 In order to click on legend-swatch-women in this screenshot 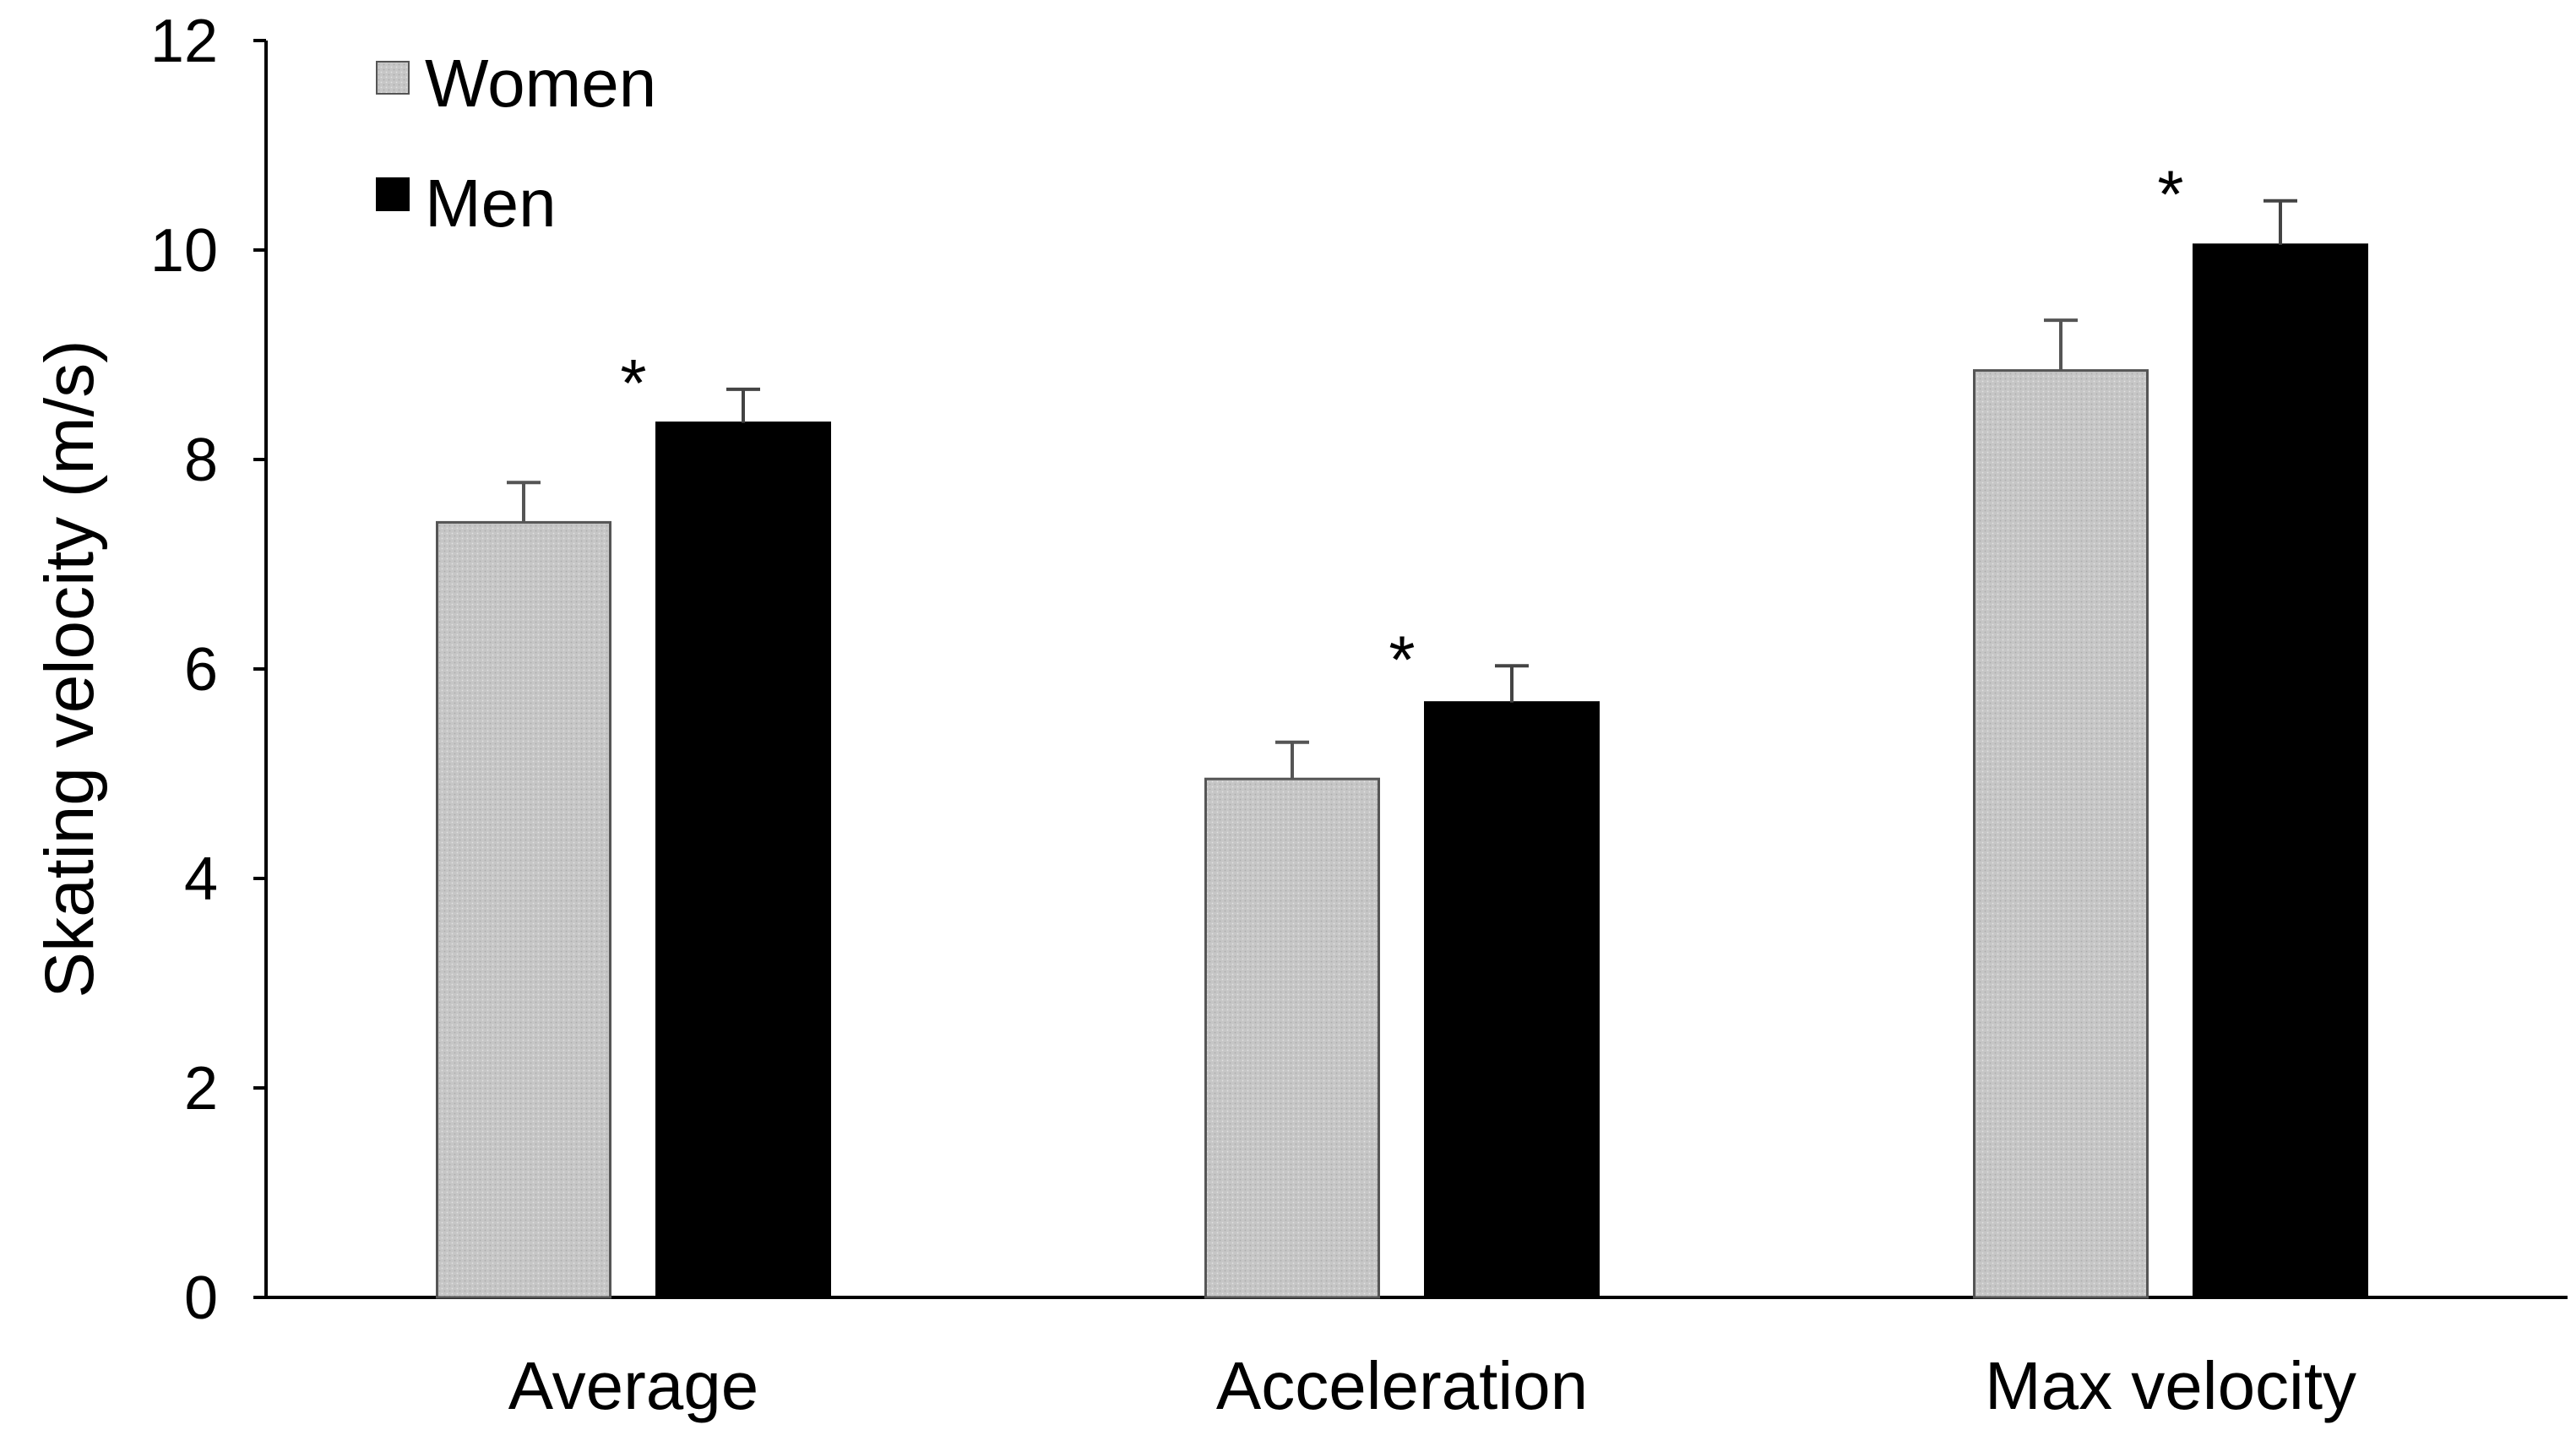, I will do `click(393, 78)`.